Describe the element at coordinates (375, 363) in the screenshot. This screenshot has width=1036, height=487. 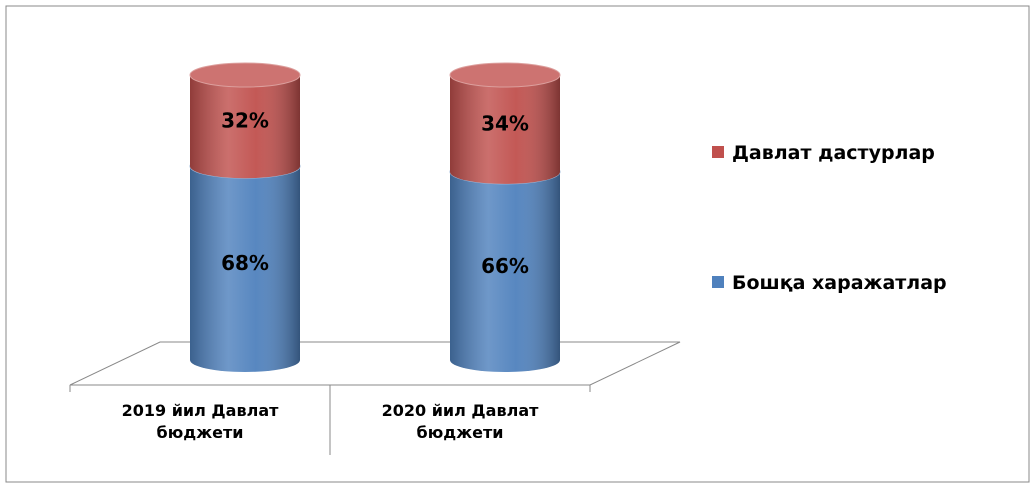
I see `floor` at that location.